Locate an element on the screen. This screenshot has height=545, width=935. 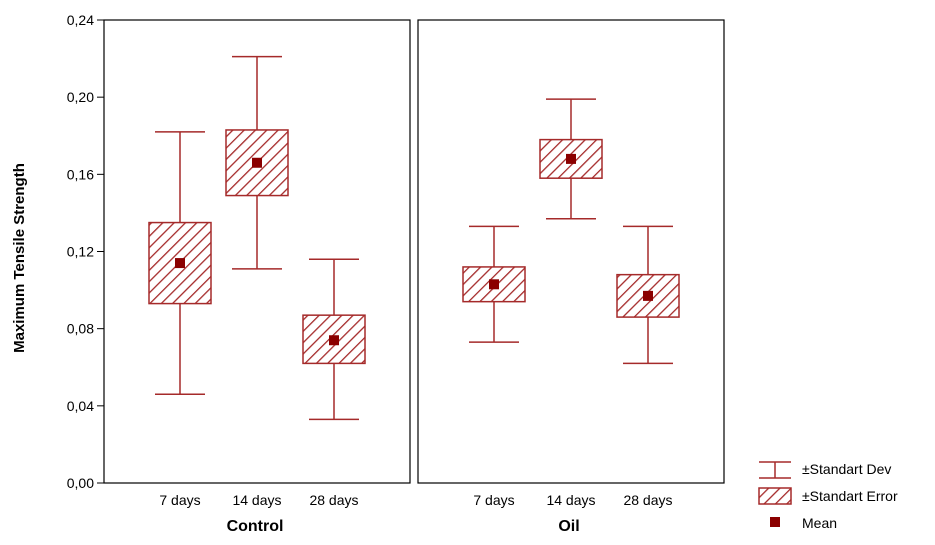
legend-se-symbol is located at coordinates (775, 496).